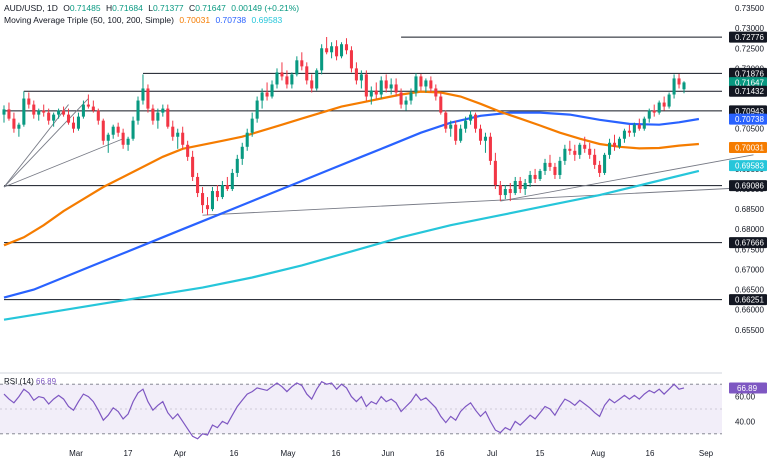  Describe the element at coordinates (749, 290) in the screenshot. I see `price-tick-label: 0.66500` at that location.